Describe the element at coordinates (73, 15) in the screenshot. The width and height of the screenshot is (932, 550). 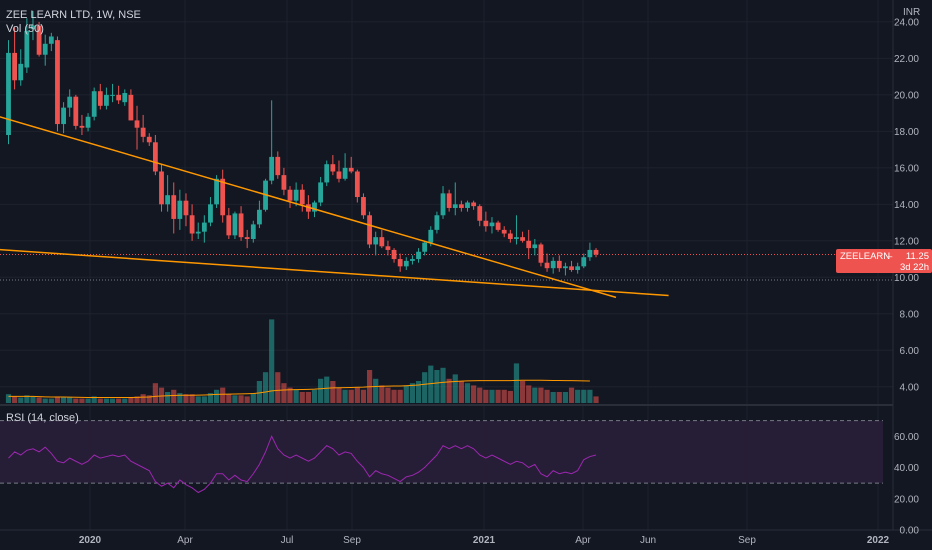
I see `chart-title: ZEE LEARN LTD, 1W, NSE` at that location.